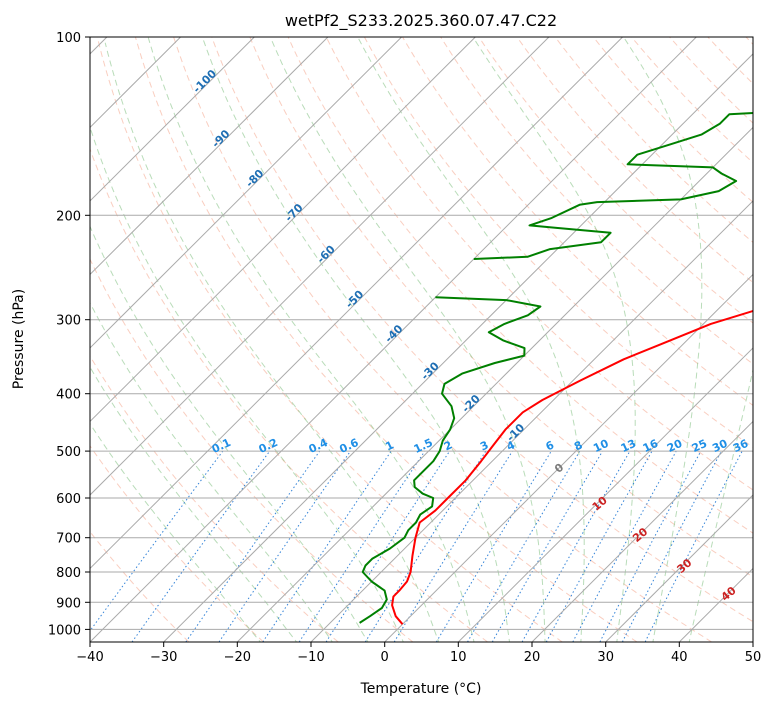  Describe the element at coordinates (699, 446) in the screenshot. I see `mixing-ratio-label: 25` at that location.